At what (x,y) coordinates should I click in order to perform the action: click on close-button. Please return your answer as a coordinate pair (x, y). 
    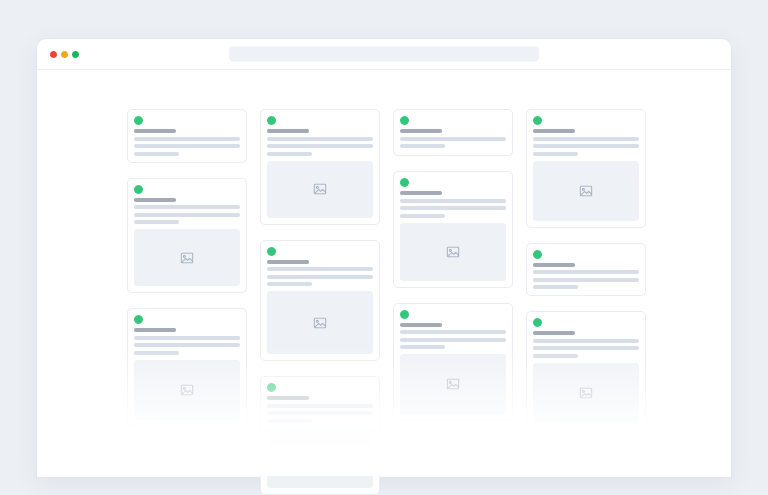
    Looking at the image, I should click on (53, 54).